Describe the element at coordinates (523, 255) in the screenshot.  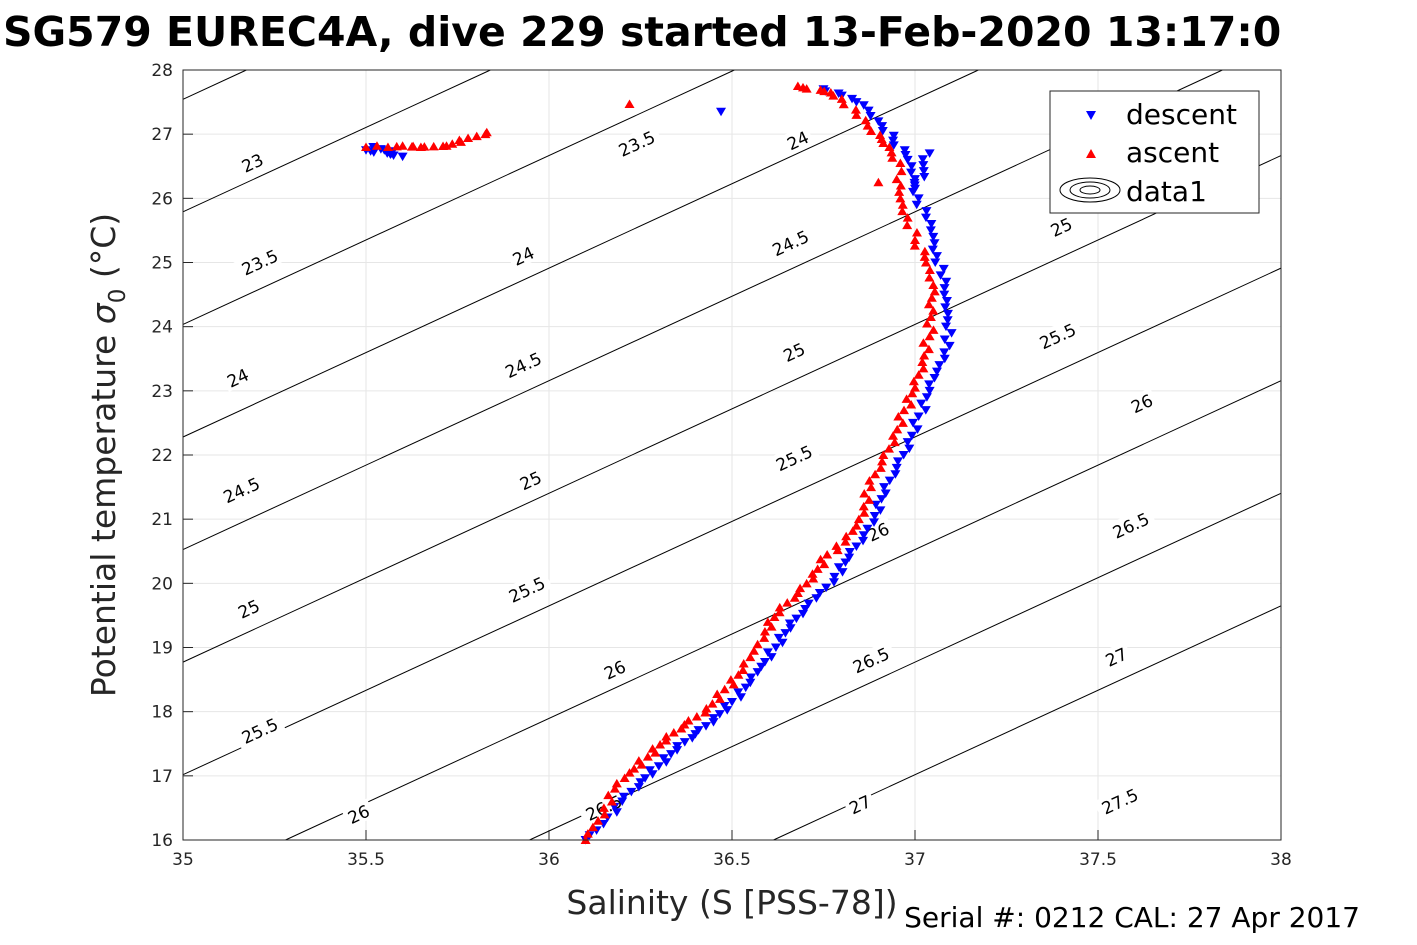
I see `contour-label: 24` at that location.